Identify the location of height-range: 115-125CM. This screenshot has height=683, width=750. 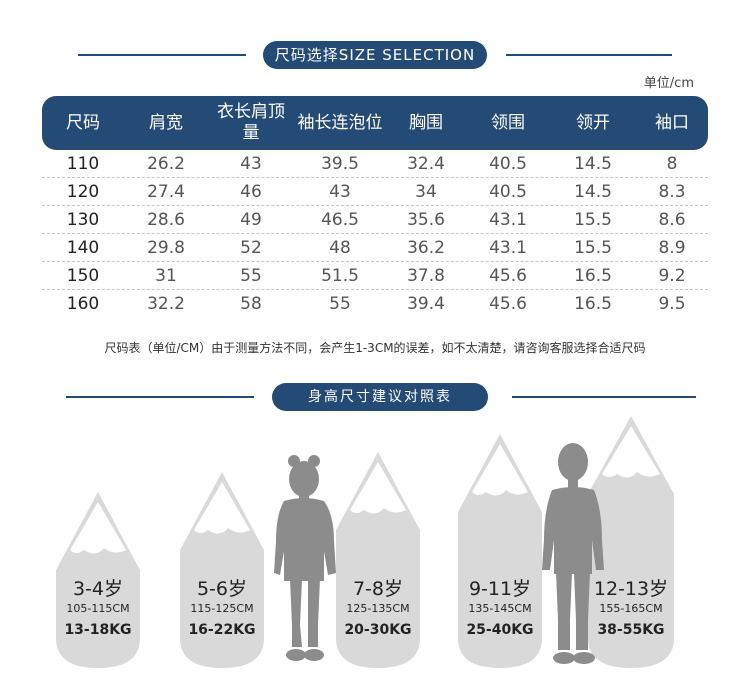
(222, 608).